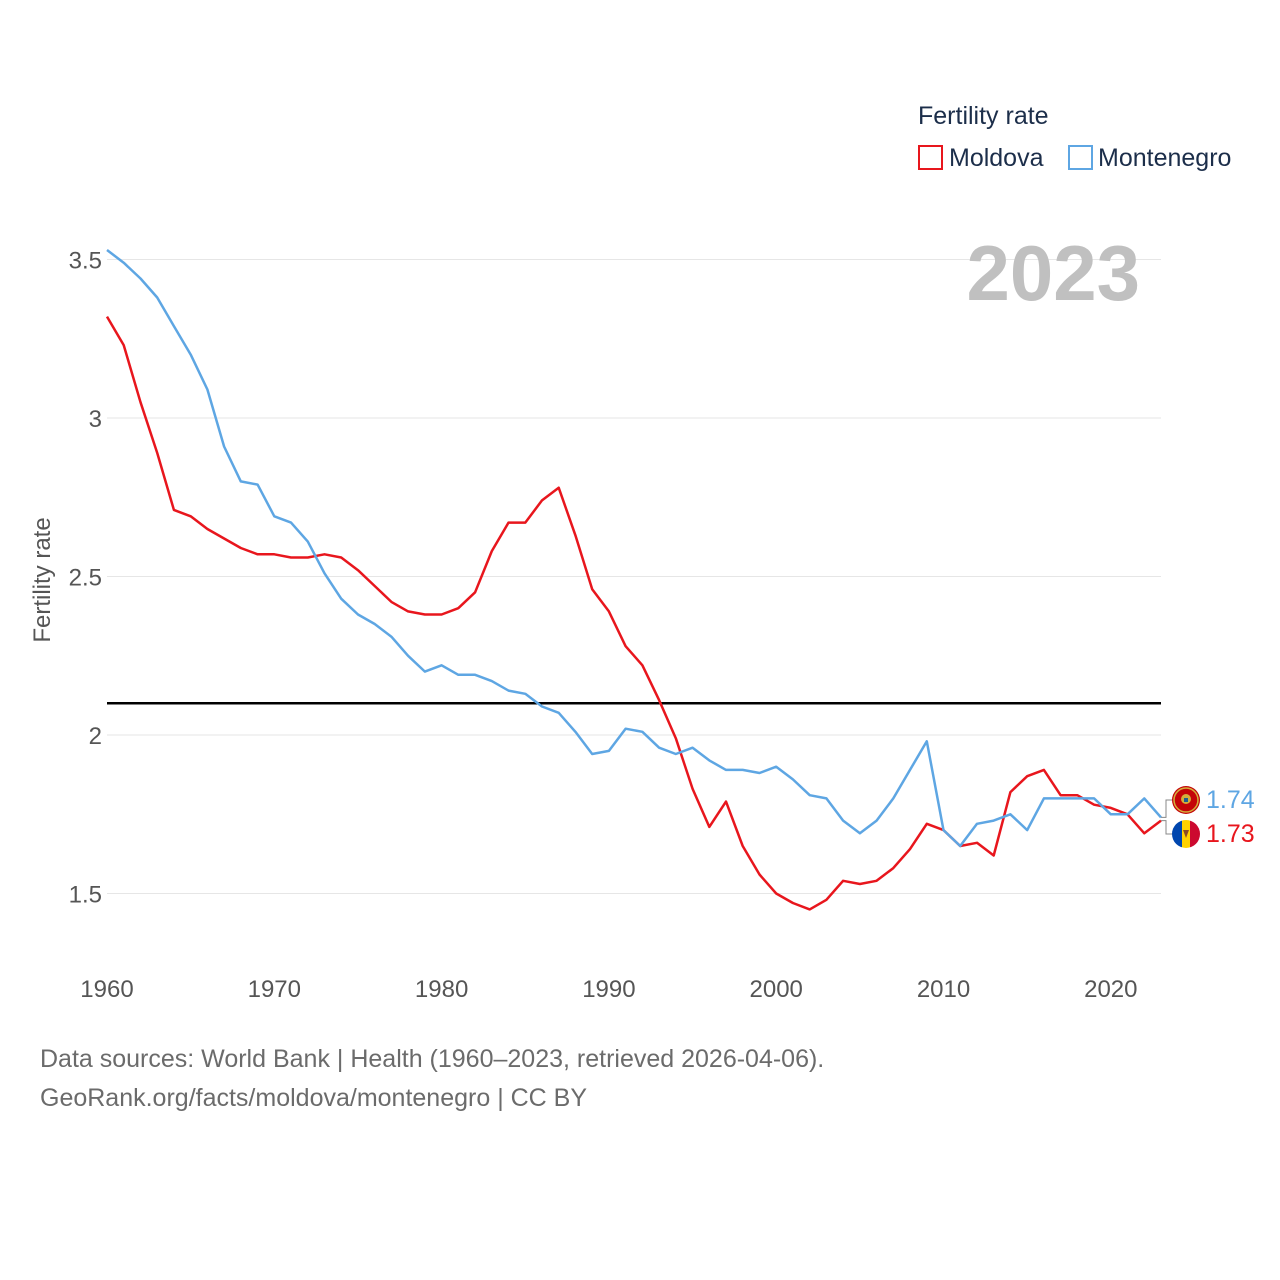 Image resolution: width=1280 pixels, height=1280 pixels. I want to click on end-markers: 1.74 1.73, so click(1208, 817).